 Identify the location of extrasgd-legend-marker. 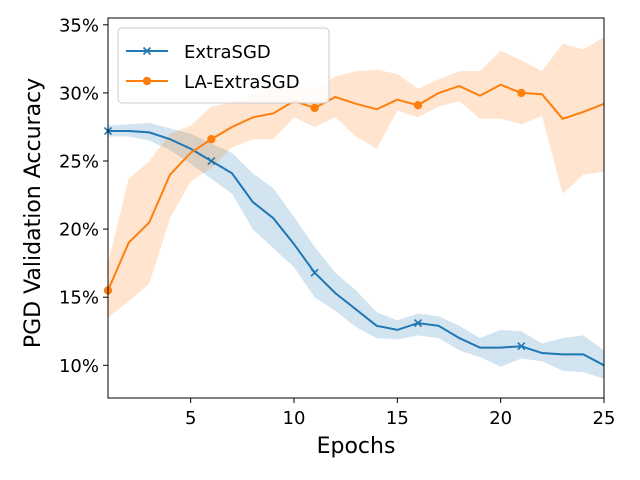
(147, 51).